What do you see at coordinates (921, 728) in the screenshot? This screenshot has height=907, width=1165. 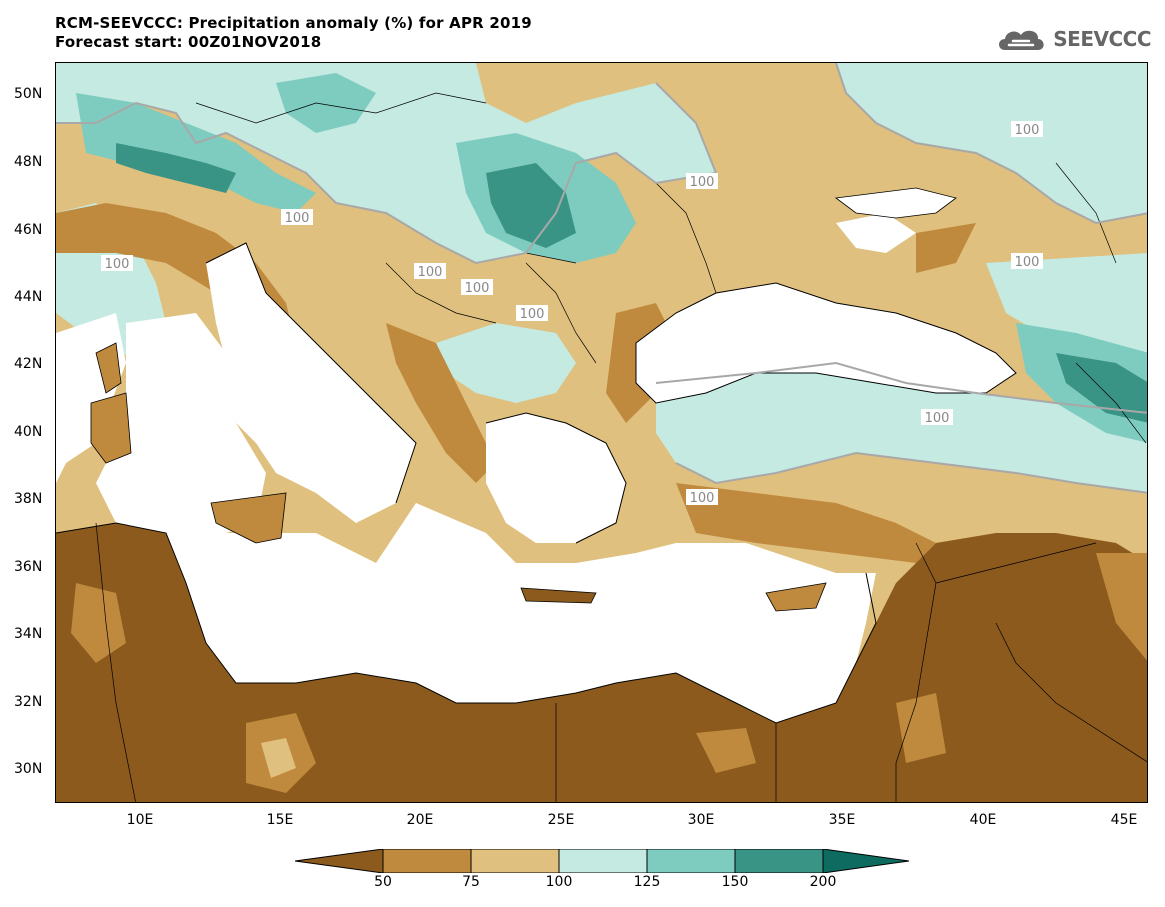 I see `dry-mid-jordan` at bounding box center [921, 728].